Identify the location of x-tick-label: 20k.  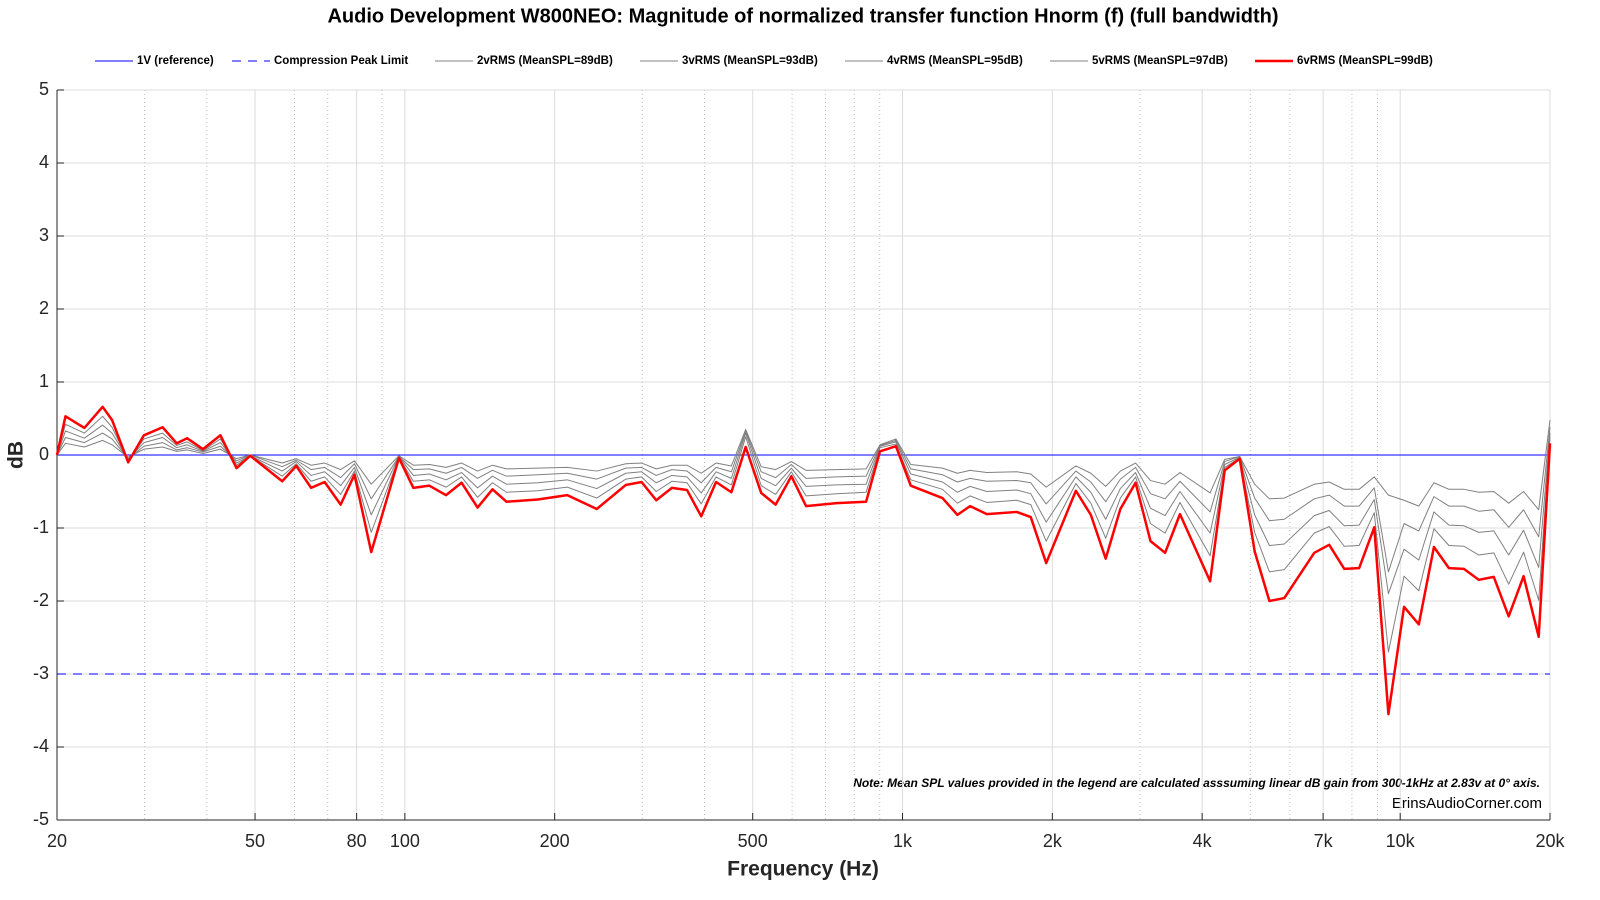
(1550, 841).